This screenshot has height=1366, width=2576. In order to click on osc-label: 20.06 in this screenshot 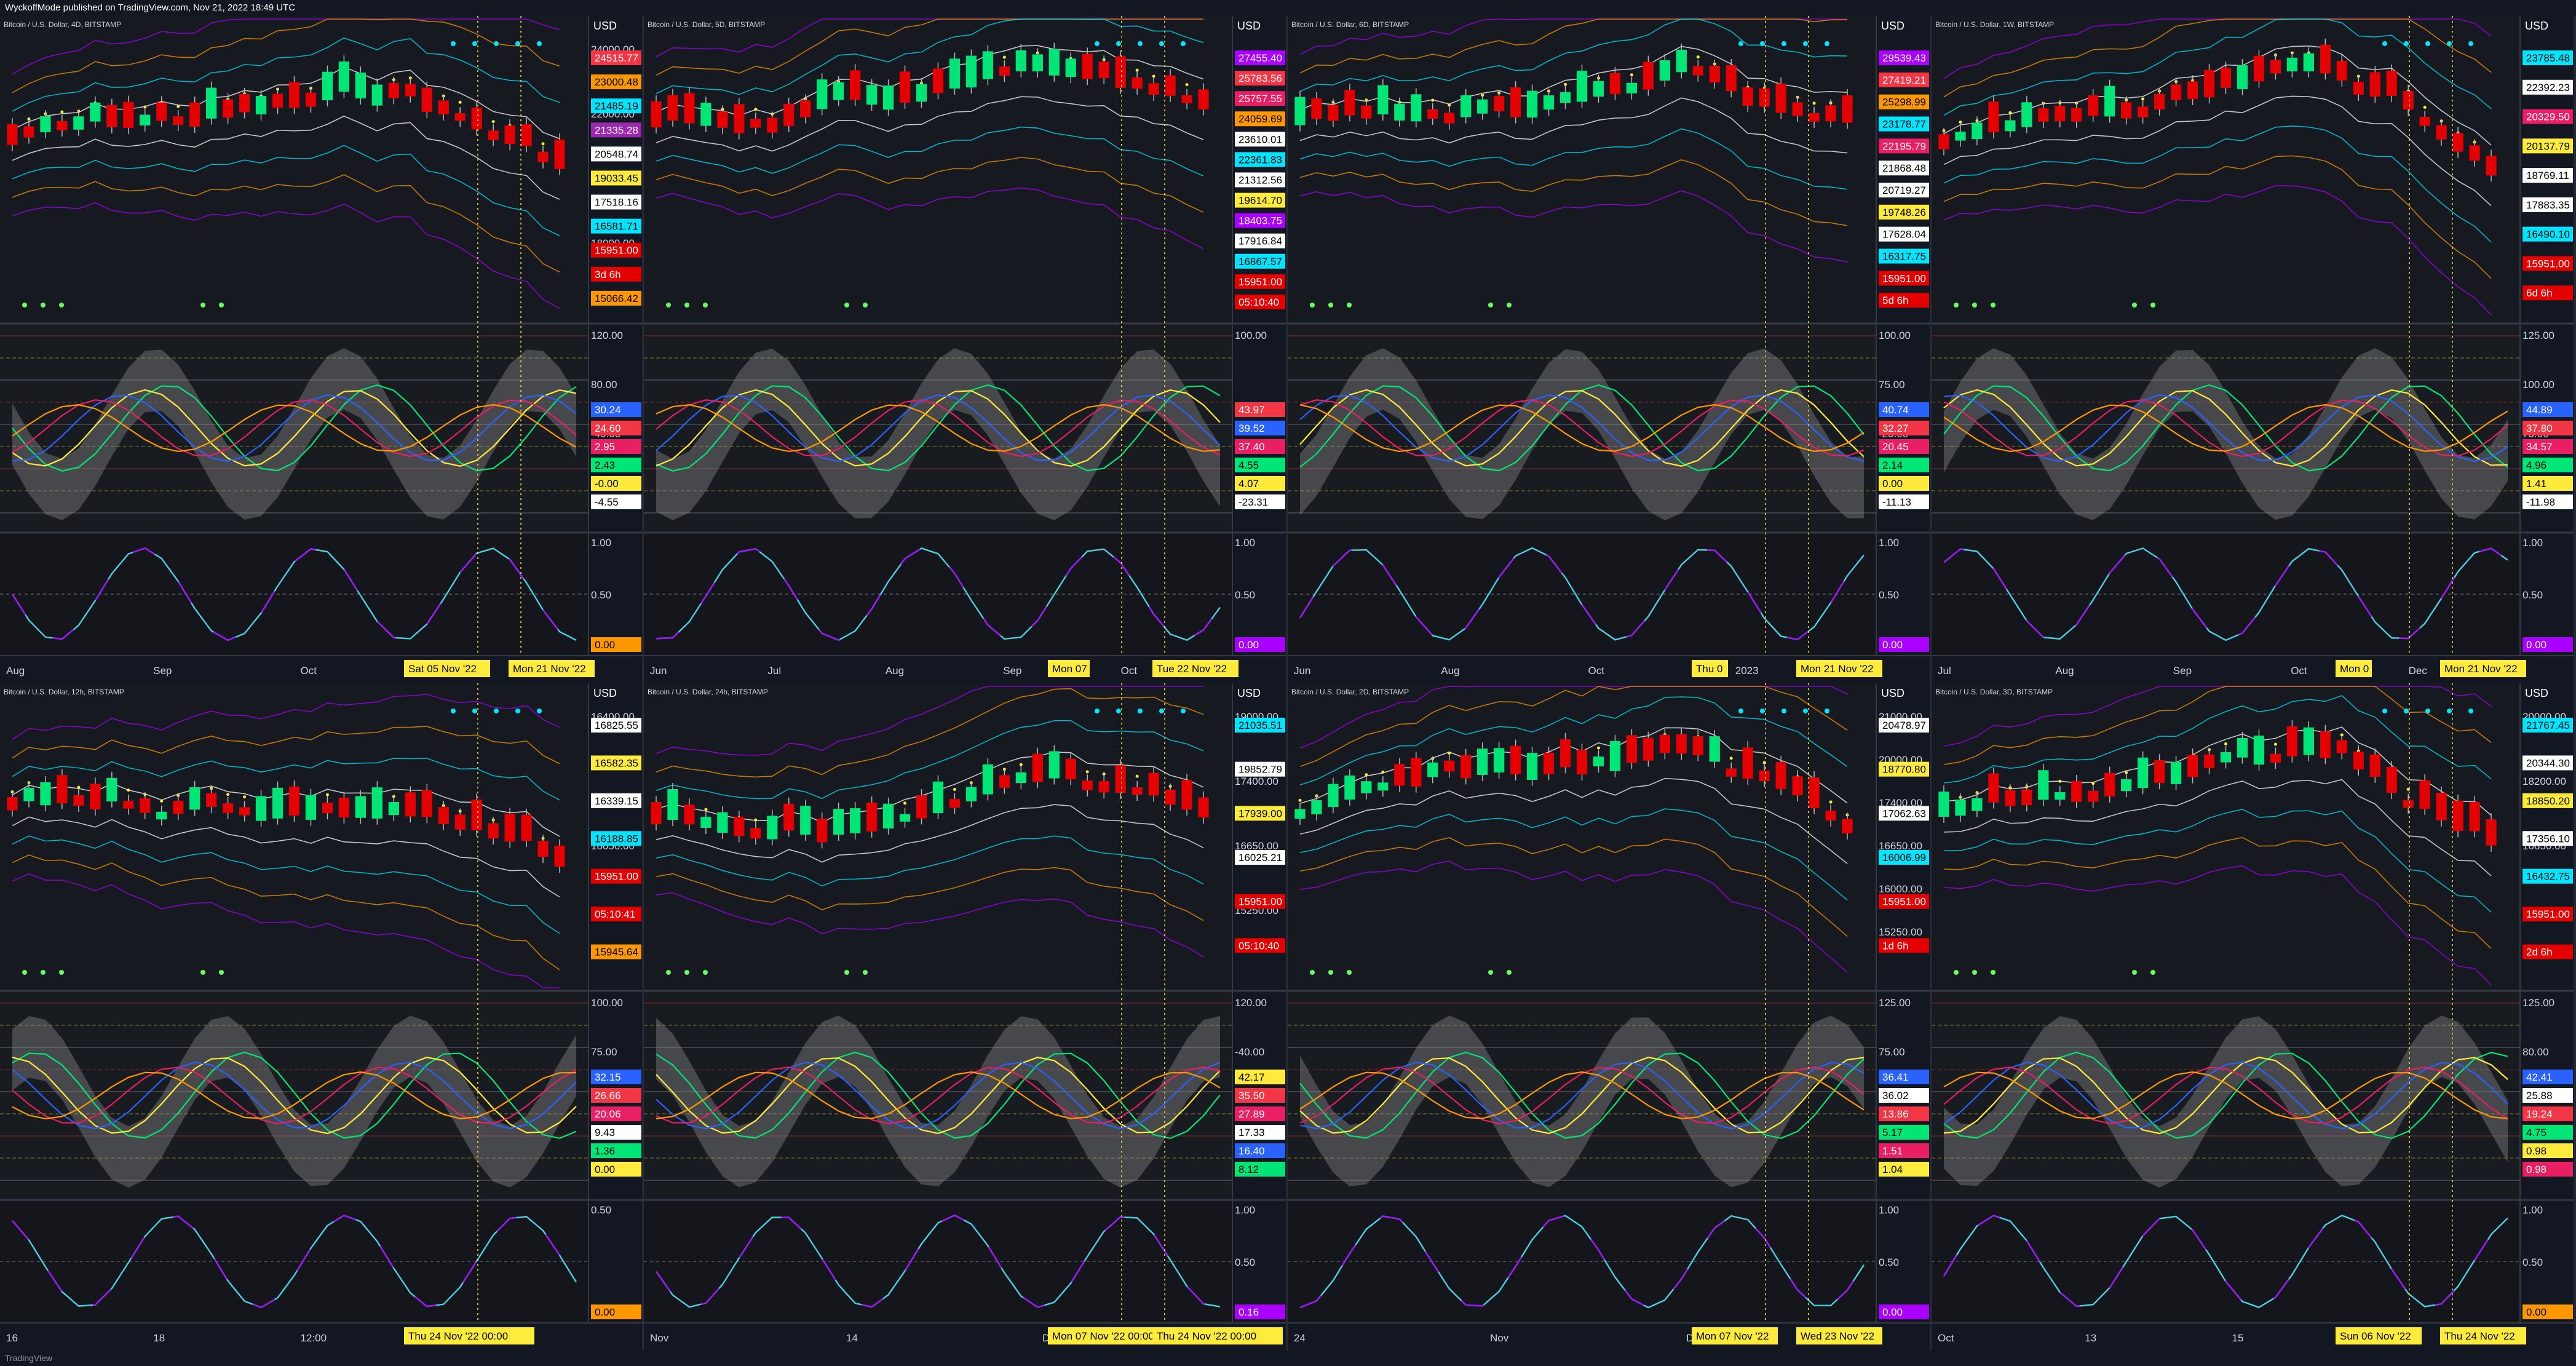, I will do `click(608, 1114)`.